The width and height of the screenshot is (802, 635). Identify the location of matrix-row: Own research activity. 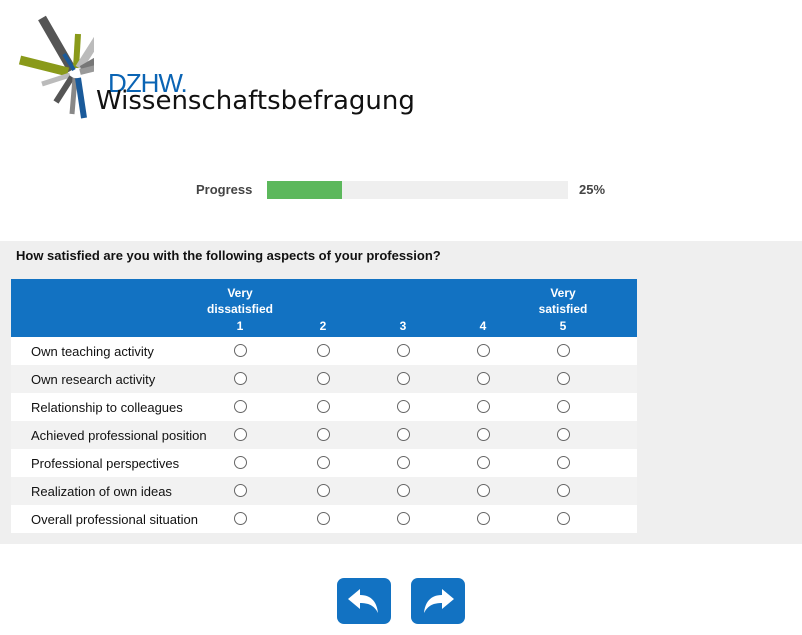
(324, 379).